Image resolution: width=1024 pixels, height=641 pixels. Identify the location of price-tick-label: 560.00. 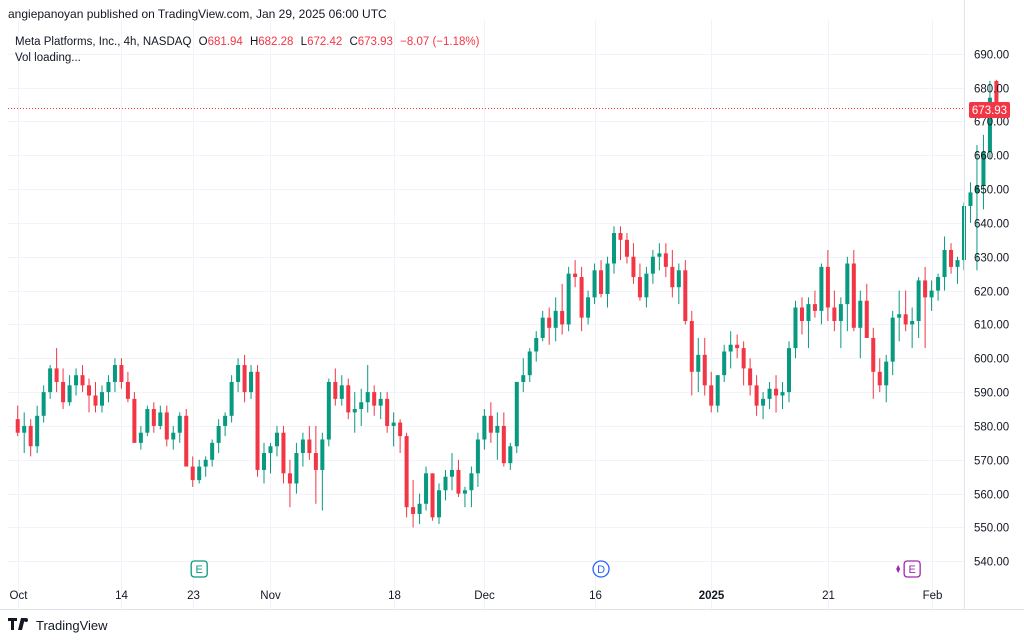
(991, 496).